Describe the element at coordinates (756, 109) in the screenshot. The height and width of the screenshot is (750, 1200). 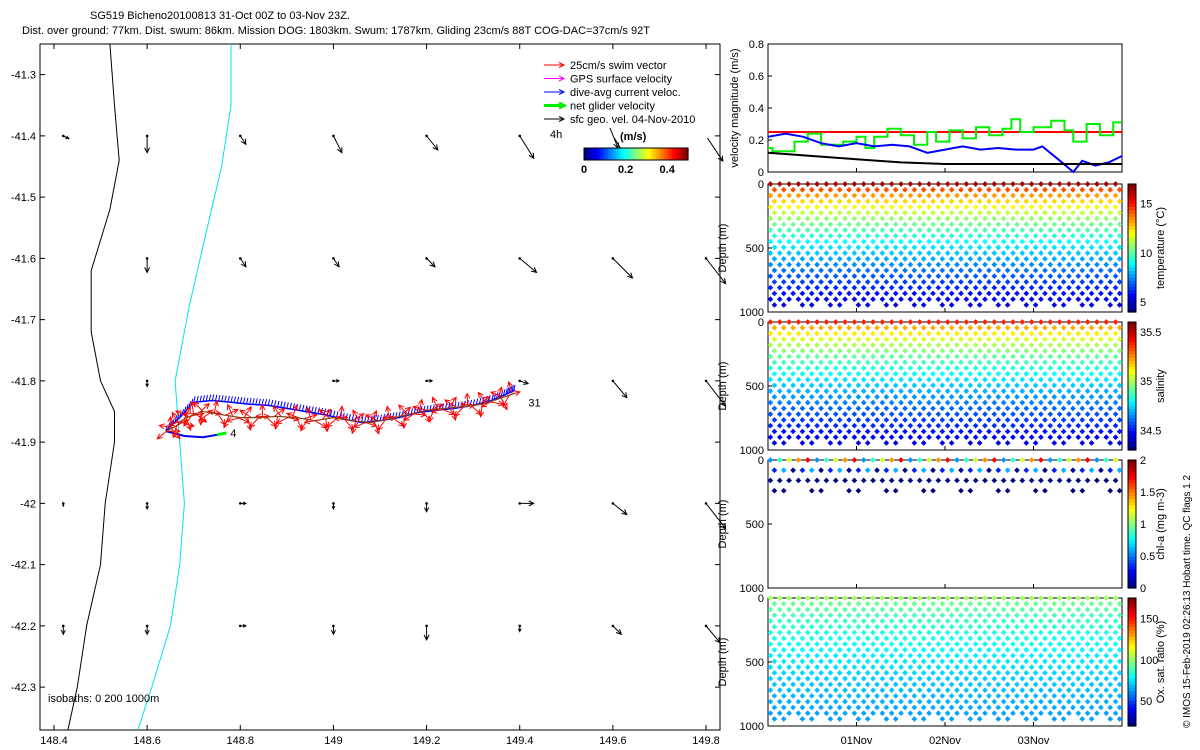
I see `velocity-y-tick-label: 0.4` at that location.